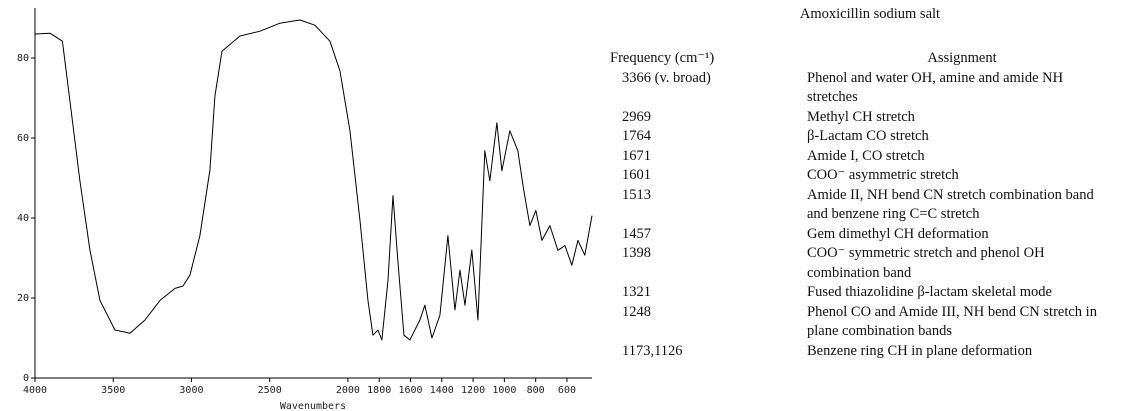 Image resolution: width=1137 pixels, height=411 pixels. Describe the element at coordinates (870, 14) in the screenshot. I see `table-title: Amoxicillin sodium salt` at that location.